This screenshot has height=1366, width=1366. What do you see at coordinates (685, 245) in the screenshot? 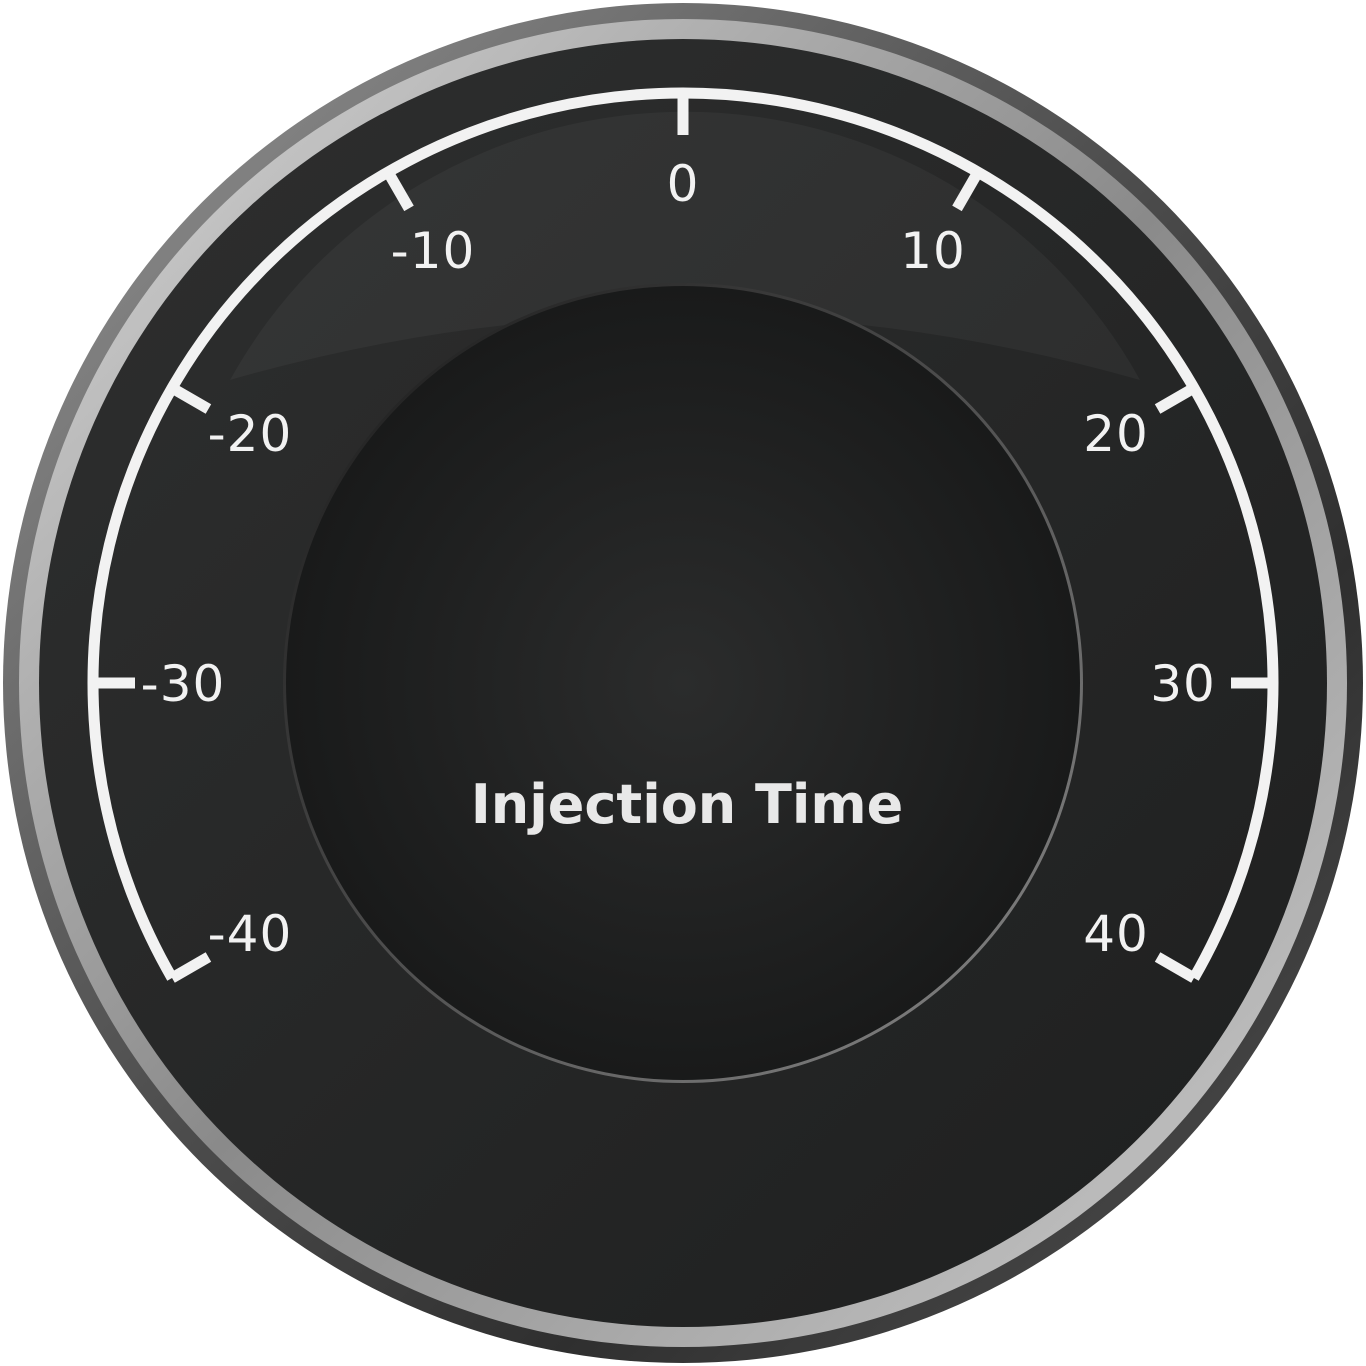
I see `face-highlight` at bounding box center [685, 245].